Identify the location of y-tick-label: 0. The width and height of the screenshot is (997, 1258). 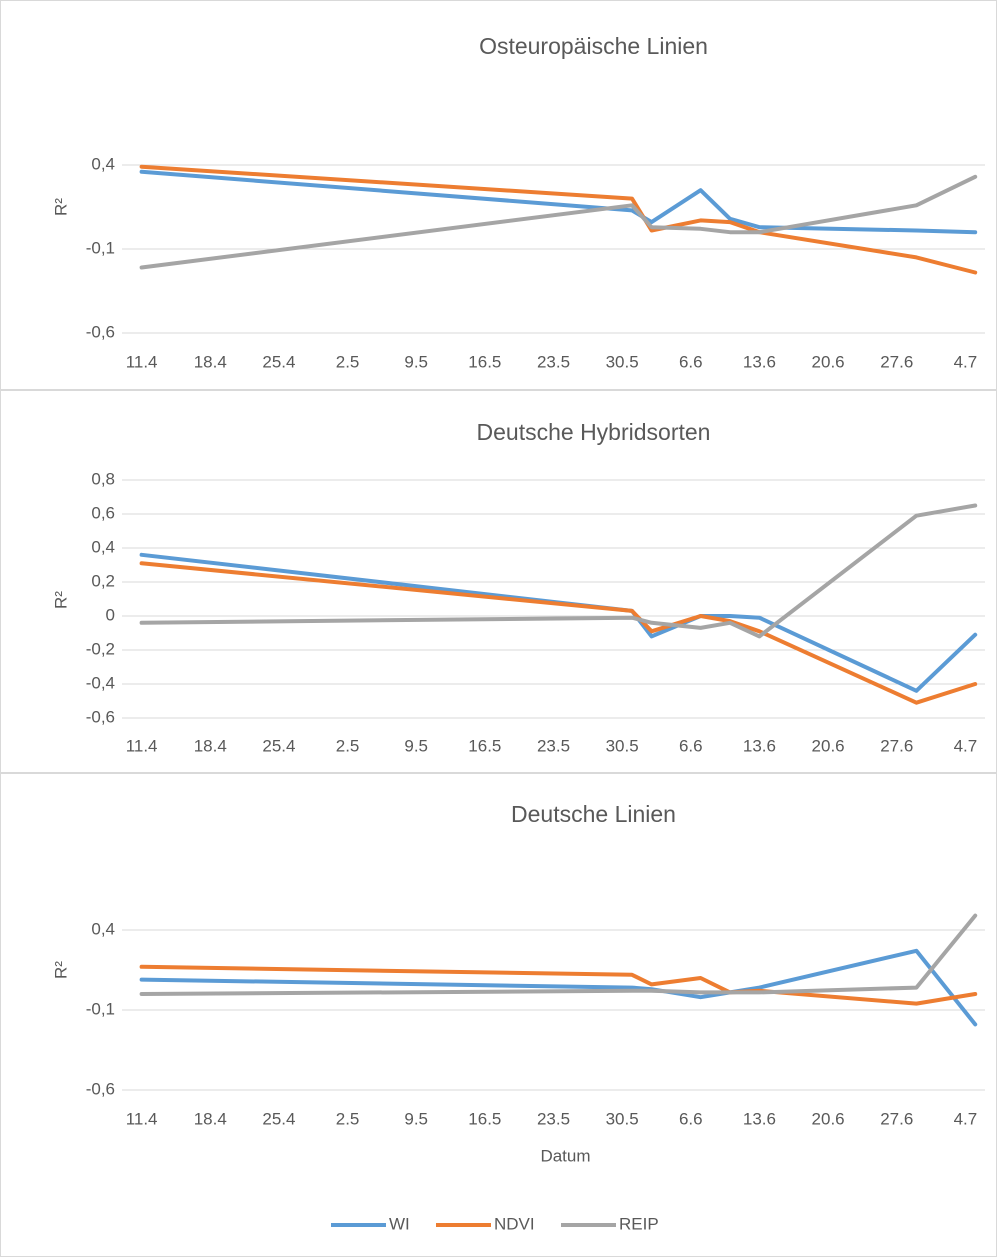
(110, 614).